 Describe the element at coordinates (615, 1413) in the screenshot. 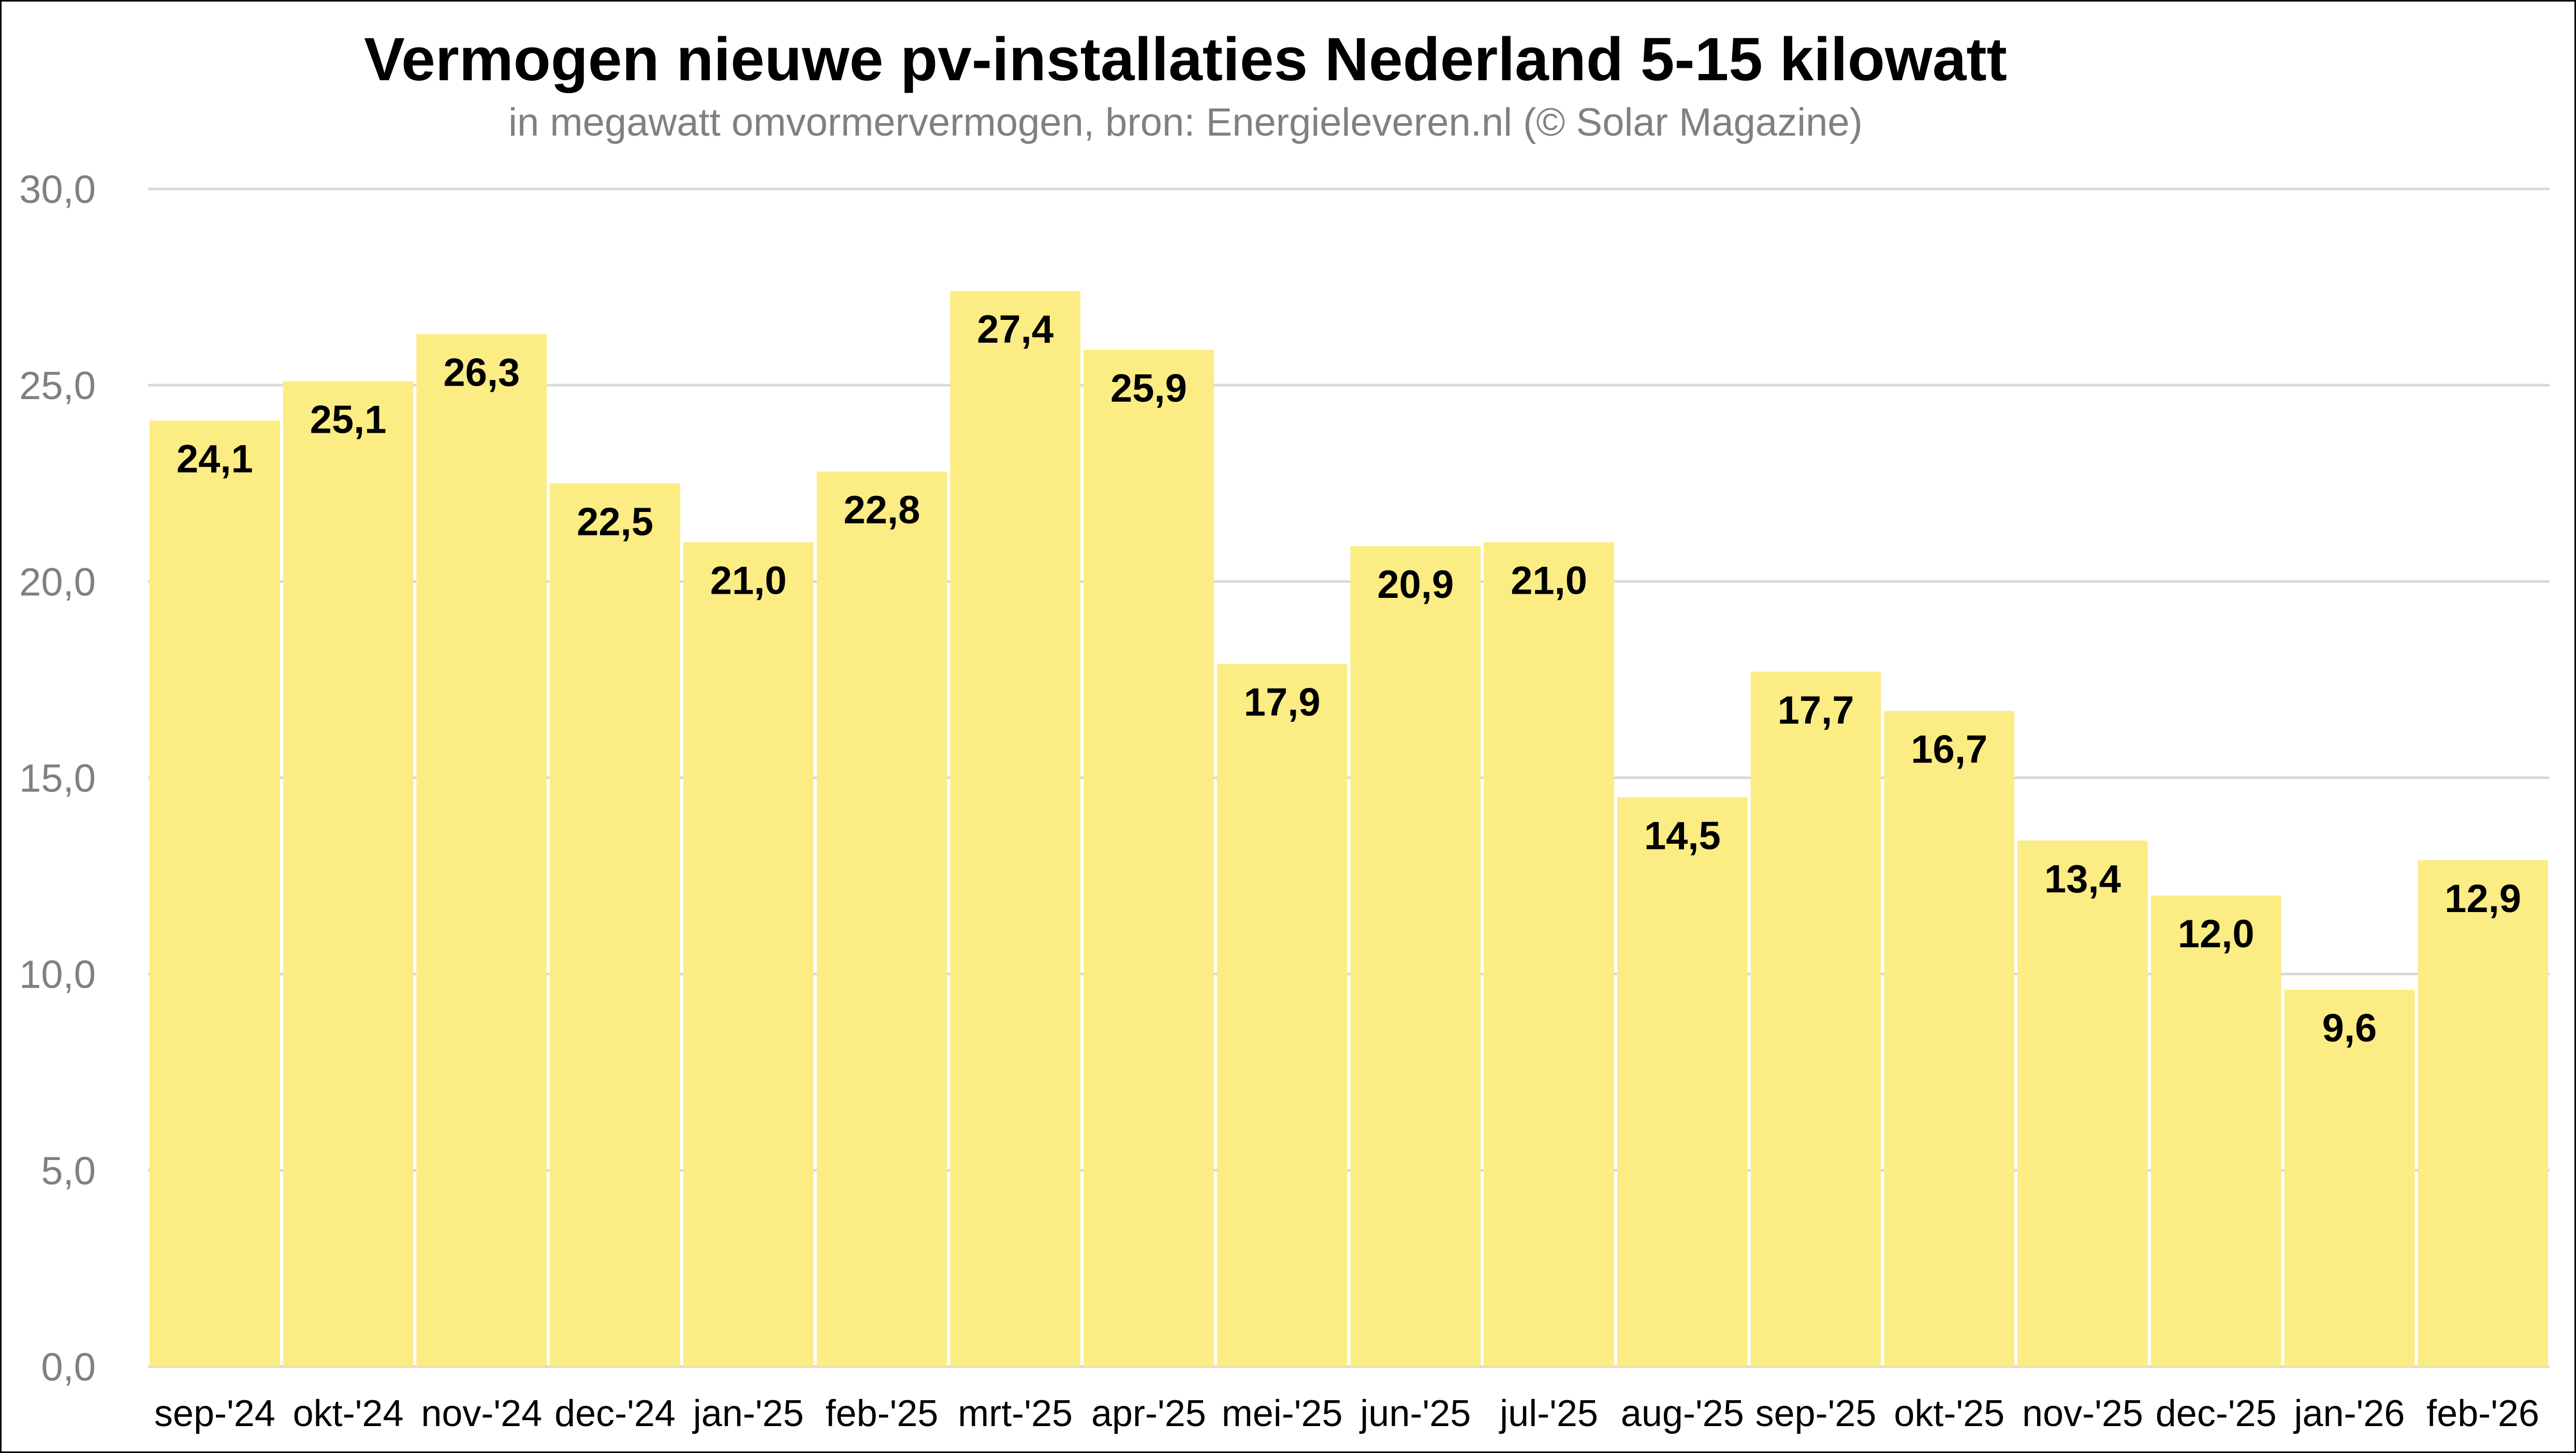

I see `x-tick-label: dec-'24` at that location.